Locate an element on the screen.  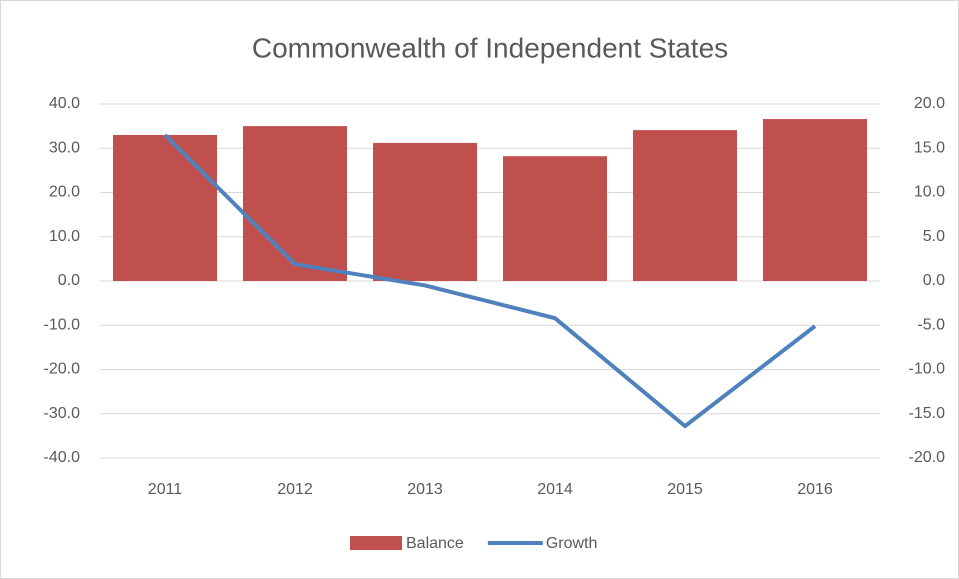
y2-tick-label: 5.0 is located at coordinates (934, 236).